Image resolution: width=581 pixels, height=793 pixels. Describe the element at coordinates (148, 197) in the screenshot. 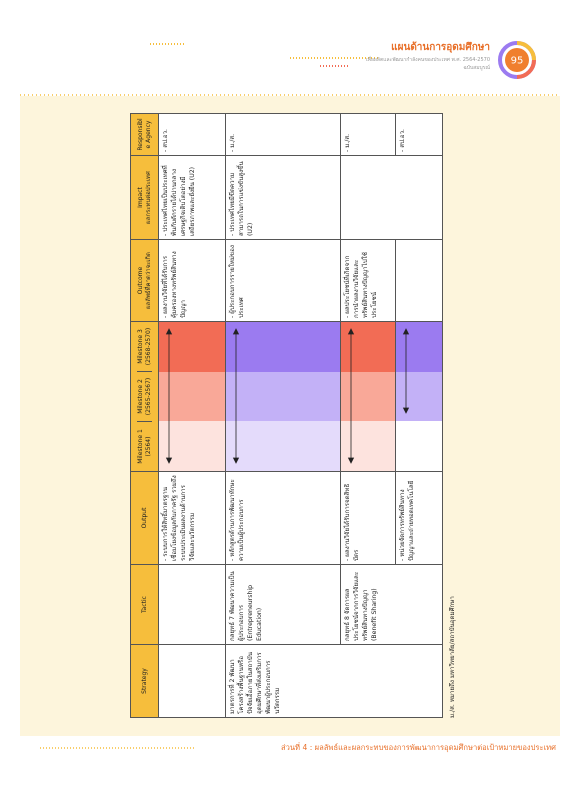

I see `header-subtitle: ผลกระทบต่อประเทศ` at that location.